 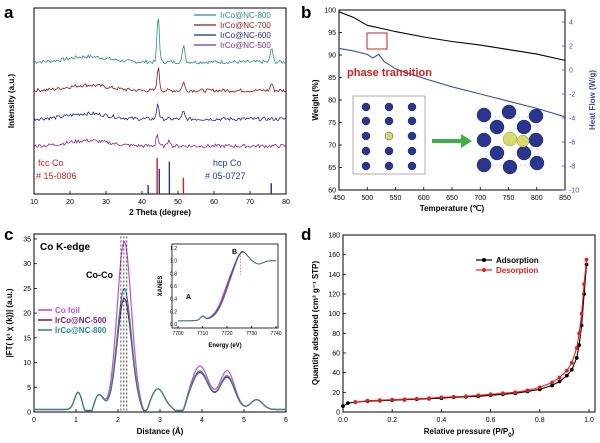 I want to click on legend-label-1: IrCo@NC-700, so click(x=245, y=25).